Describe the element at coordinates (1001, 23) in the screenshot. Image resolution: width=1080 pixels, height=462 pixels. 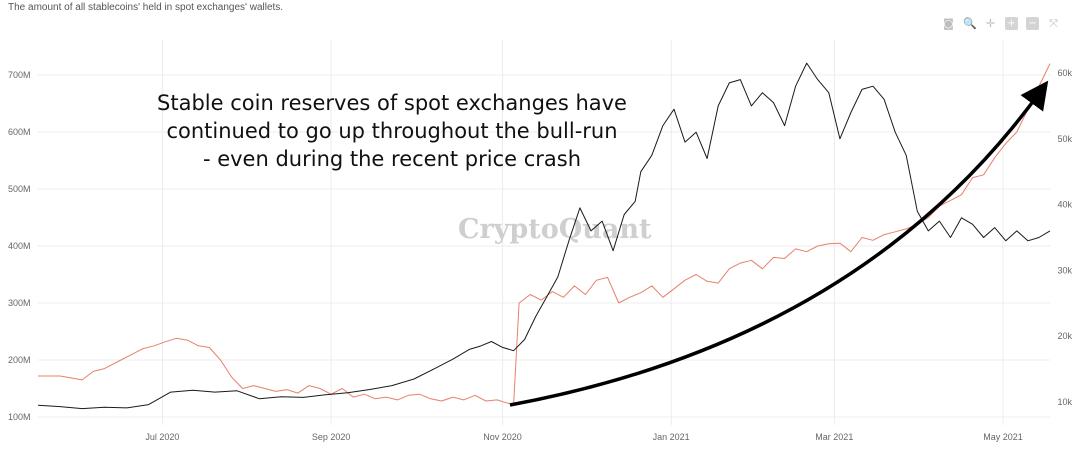
I see `chart-toolbar: ◙ 🔍 ✛ + − ⤧` at that location.